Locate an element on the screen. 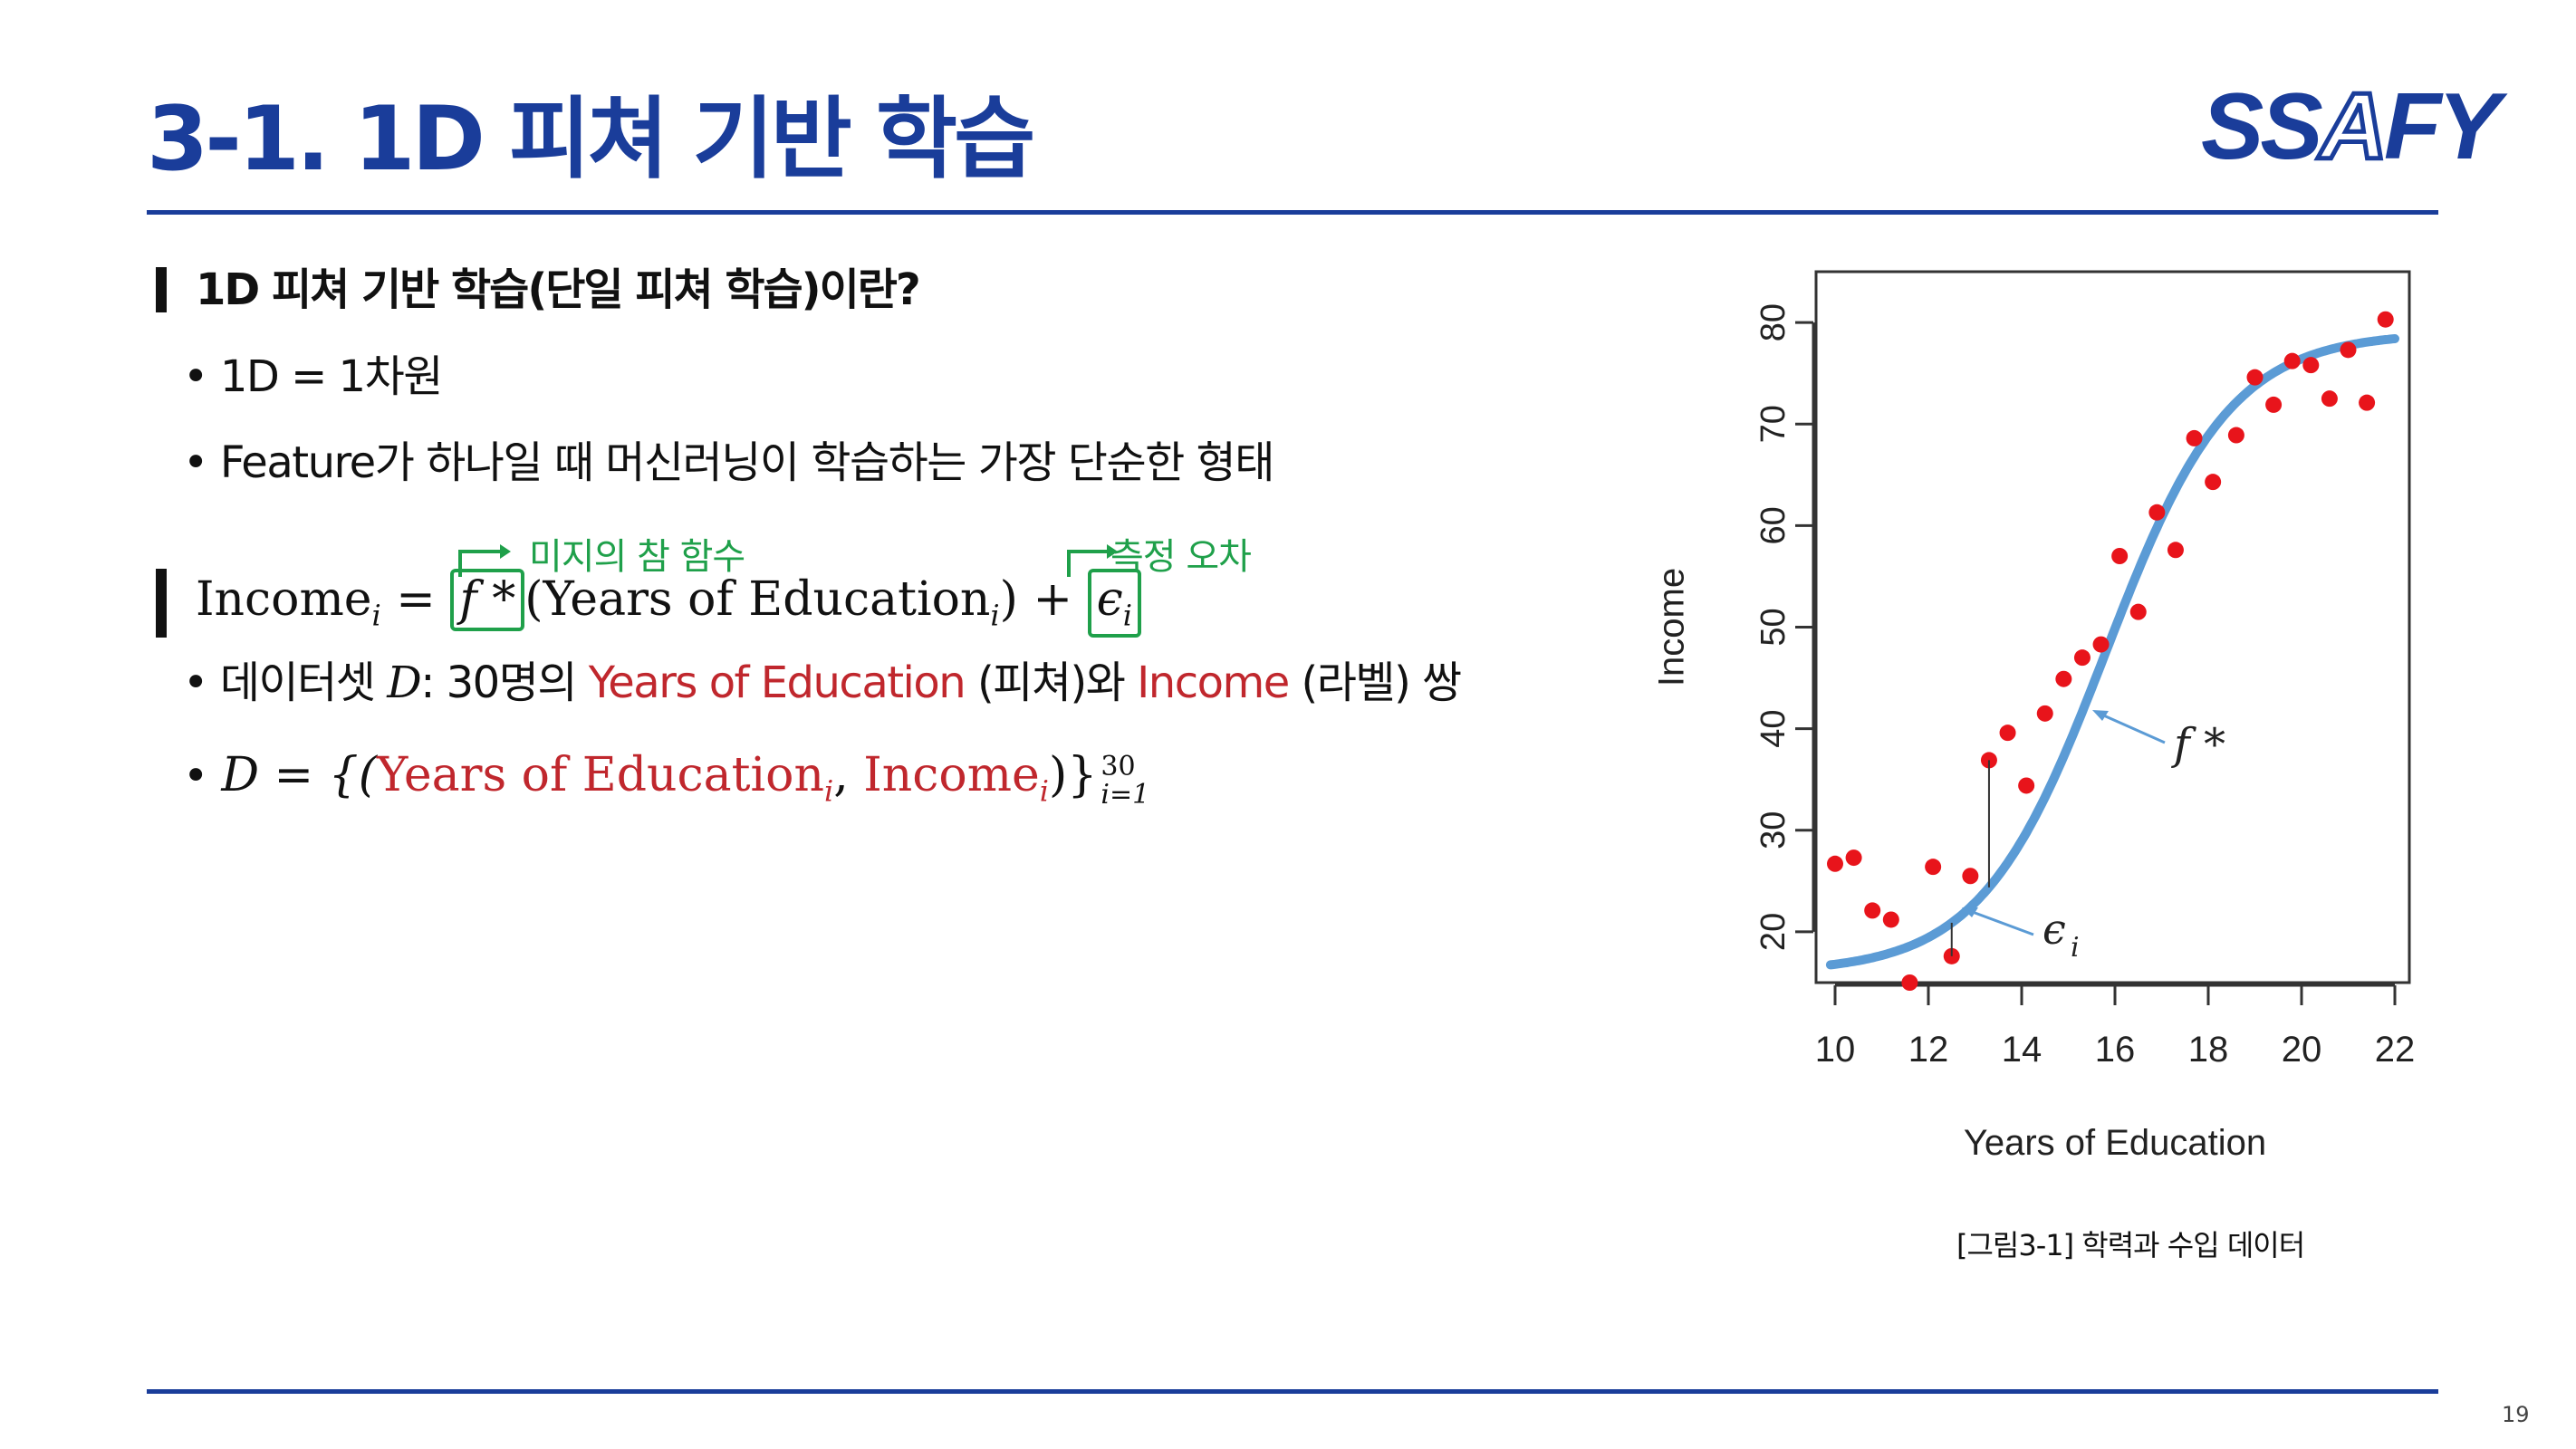 Image resolution: width=2576 pixels, height=1449 pixels. formula-plus: + is located at coordinates (1052, 599).